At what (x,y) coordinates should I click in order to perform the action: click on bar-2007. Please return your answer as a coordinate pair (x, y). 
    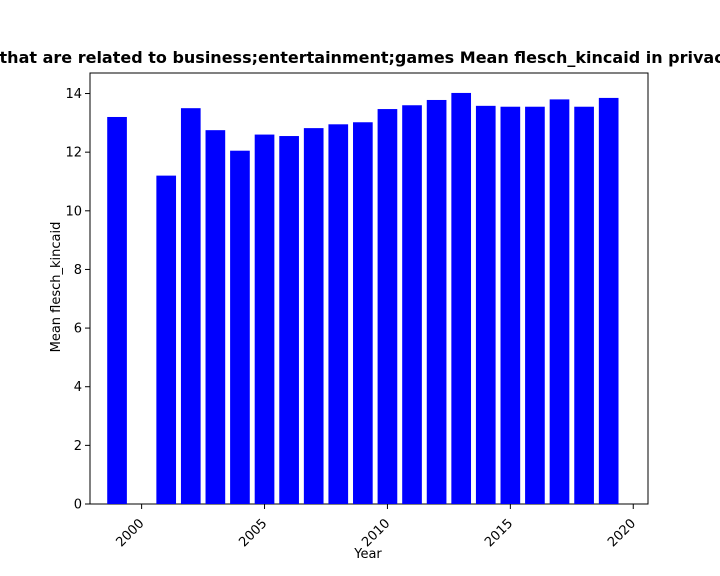
    Looking at the image, I should click on (313, 316).